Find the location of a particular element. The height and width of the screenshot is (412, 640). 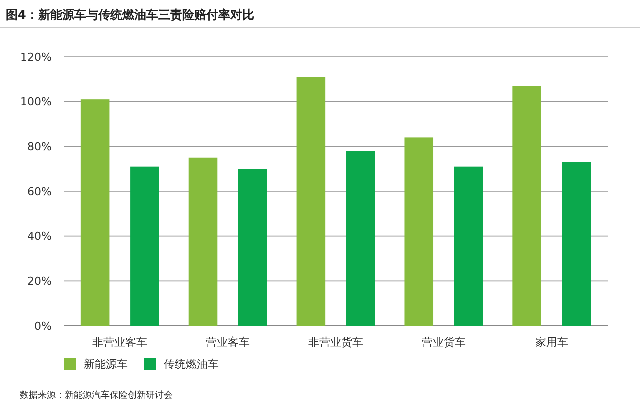

x-tick-label: 非营业客车 is located at coordinates (120, 342).